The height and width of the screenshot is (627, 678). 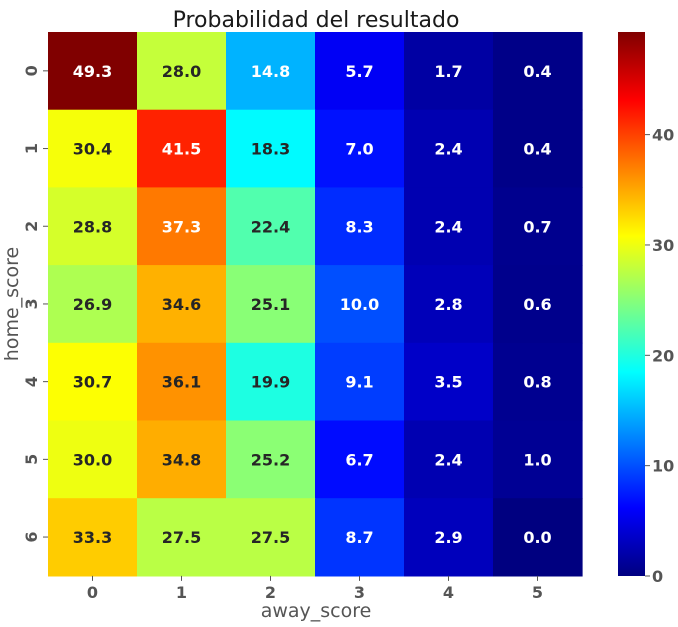 What do you see at coordinates (181, 592) in the screenshot?
I see `x-tick-label: 1` at bounding box center [181, 592].